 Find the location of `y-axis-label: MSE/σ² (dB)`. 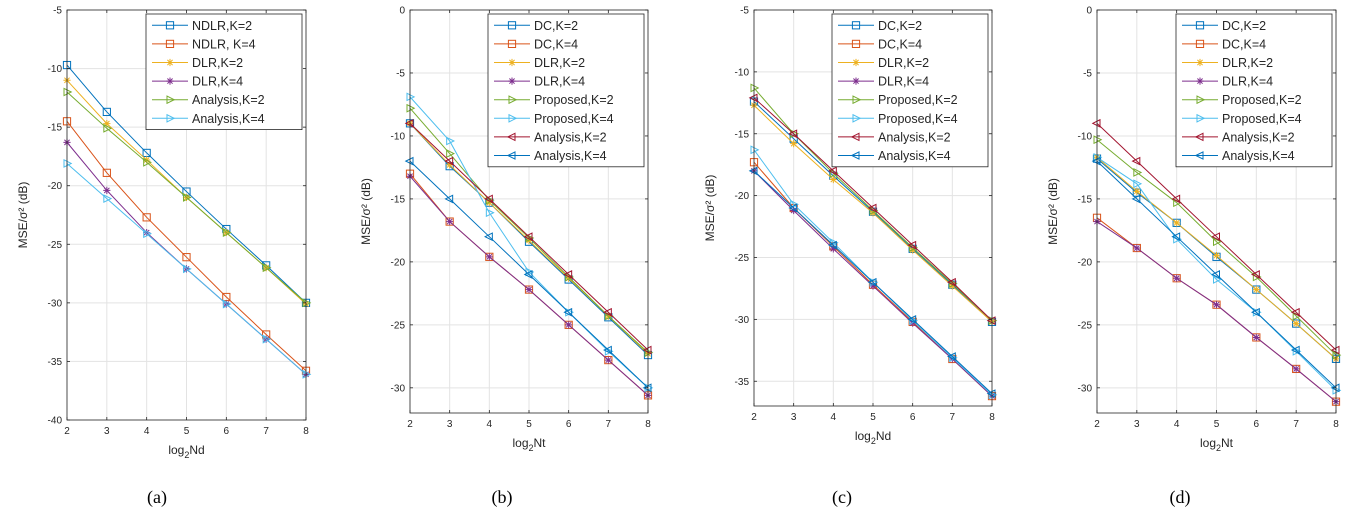

y-axis-label: MSE/σ² (dB) is located at coordinates (710, 208).